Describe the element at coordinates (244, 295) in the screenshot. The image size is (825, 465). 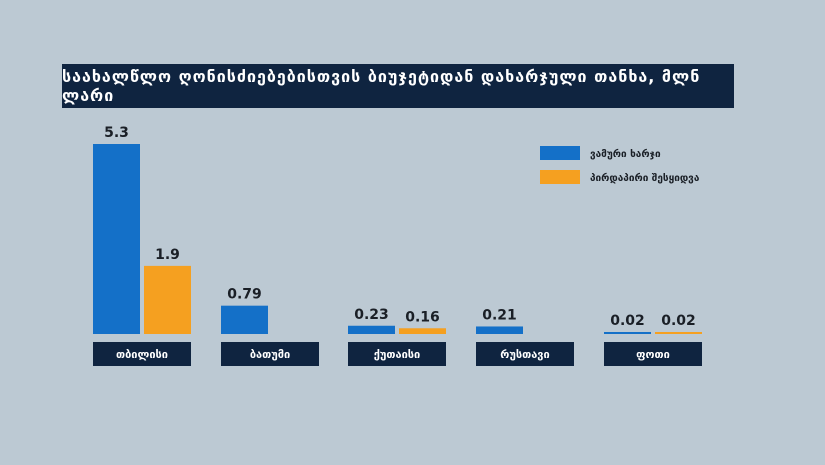
I see `data-label: 0.79` at that location.